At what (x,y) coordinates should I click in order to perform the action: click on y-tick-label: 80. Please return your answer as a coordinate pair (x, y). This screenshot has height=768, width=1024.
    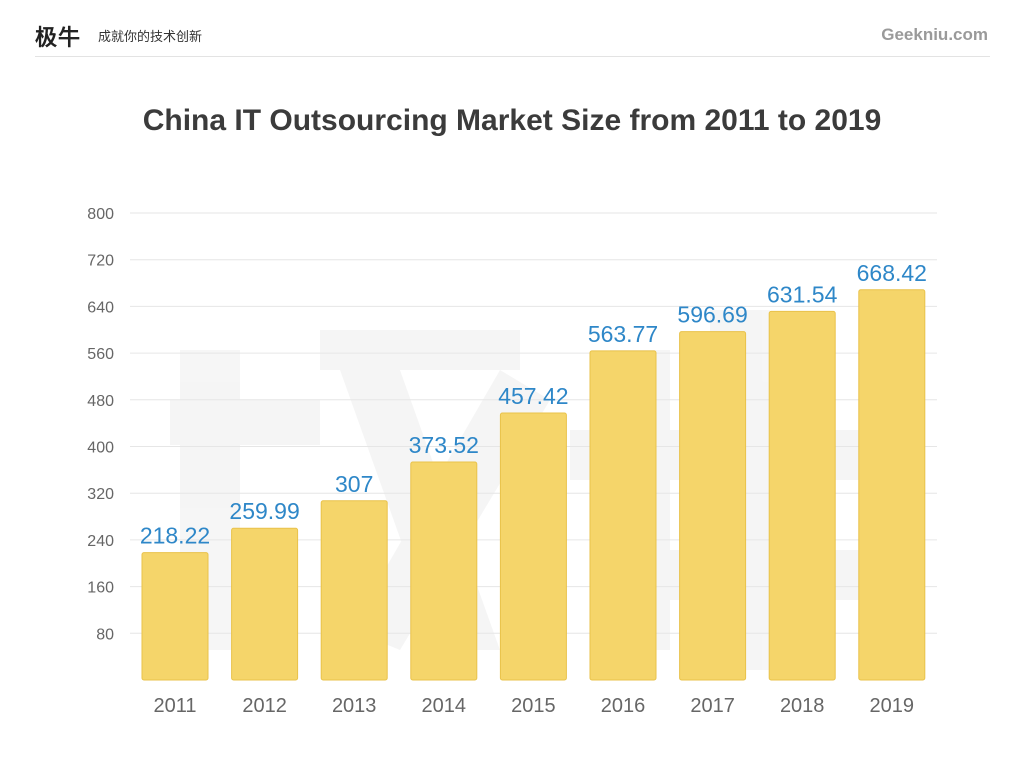
    Looking at the image, I should click on (105, 634).